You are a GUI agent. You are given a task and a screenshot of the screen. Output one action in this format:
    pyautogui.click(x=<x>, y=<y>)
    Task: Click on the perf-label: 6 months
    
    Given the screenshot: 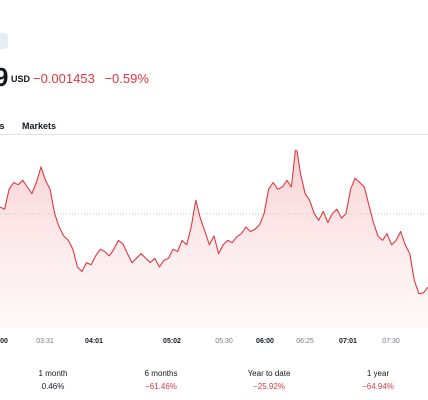 What is the action you would take?
    pyautogui.click(x=161, y=373)
    